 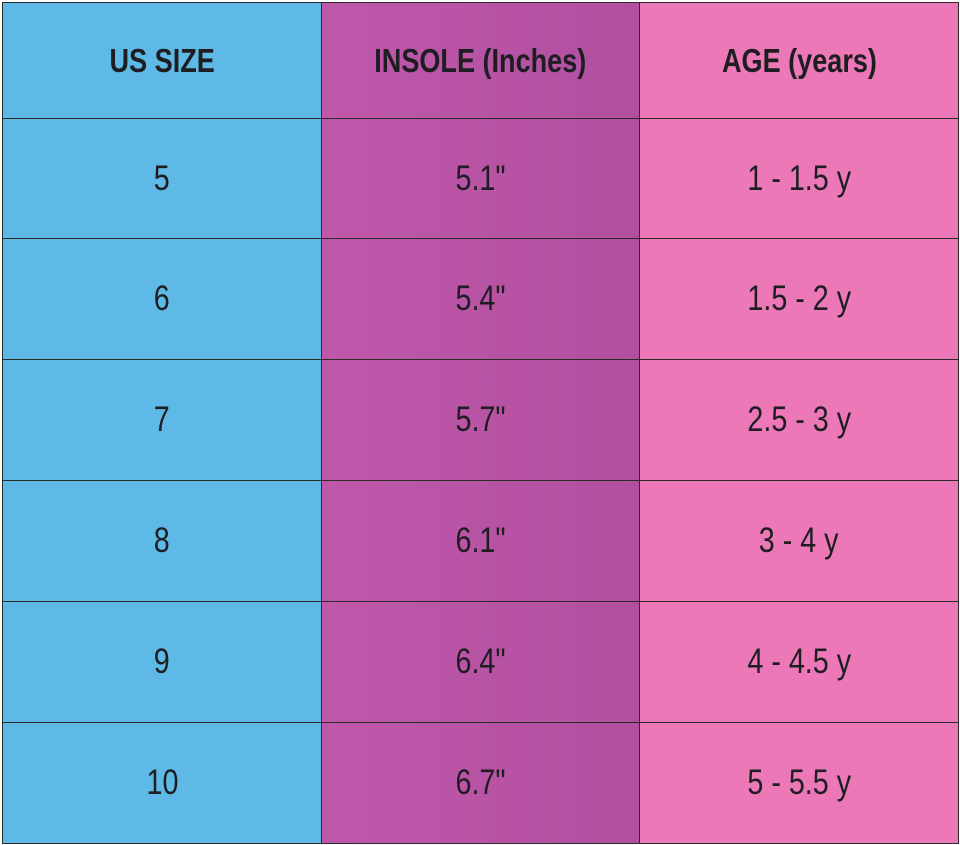 I want to click on table-cell: 6.1", so click(x=480, y=541).